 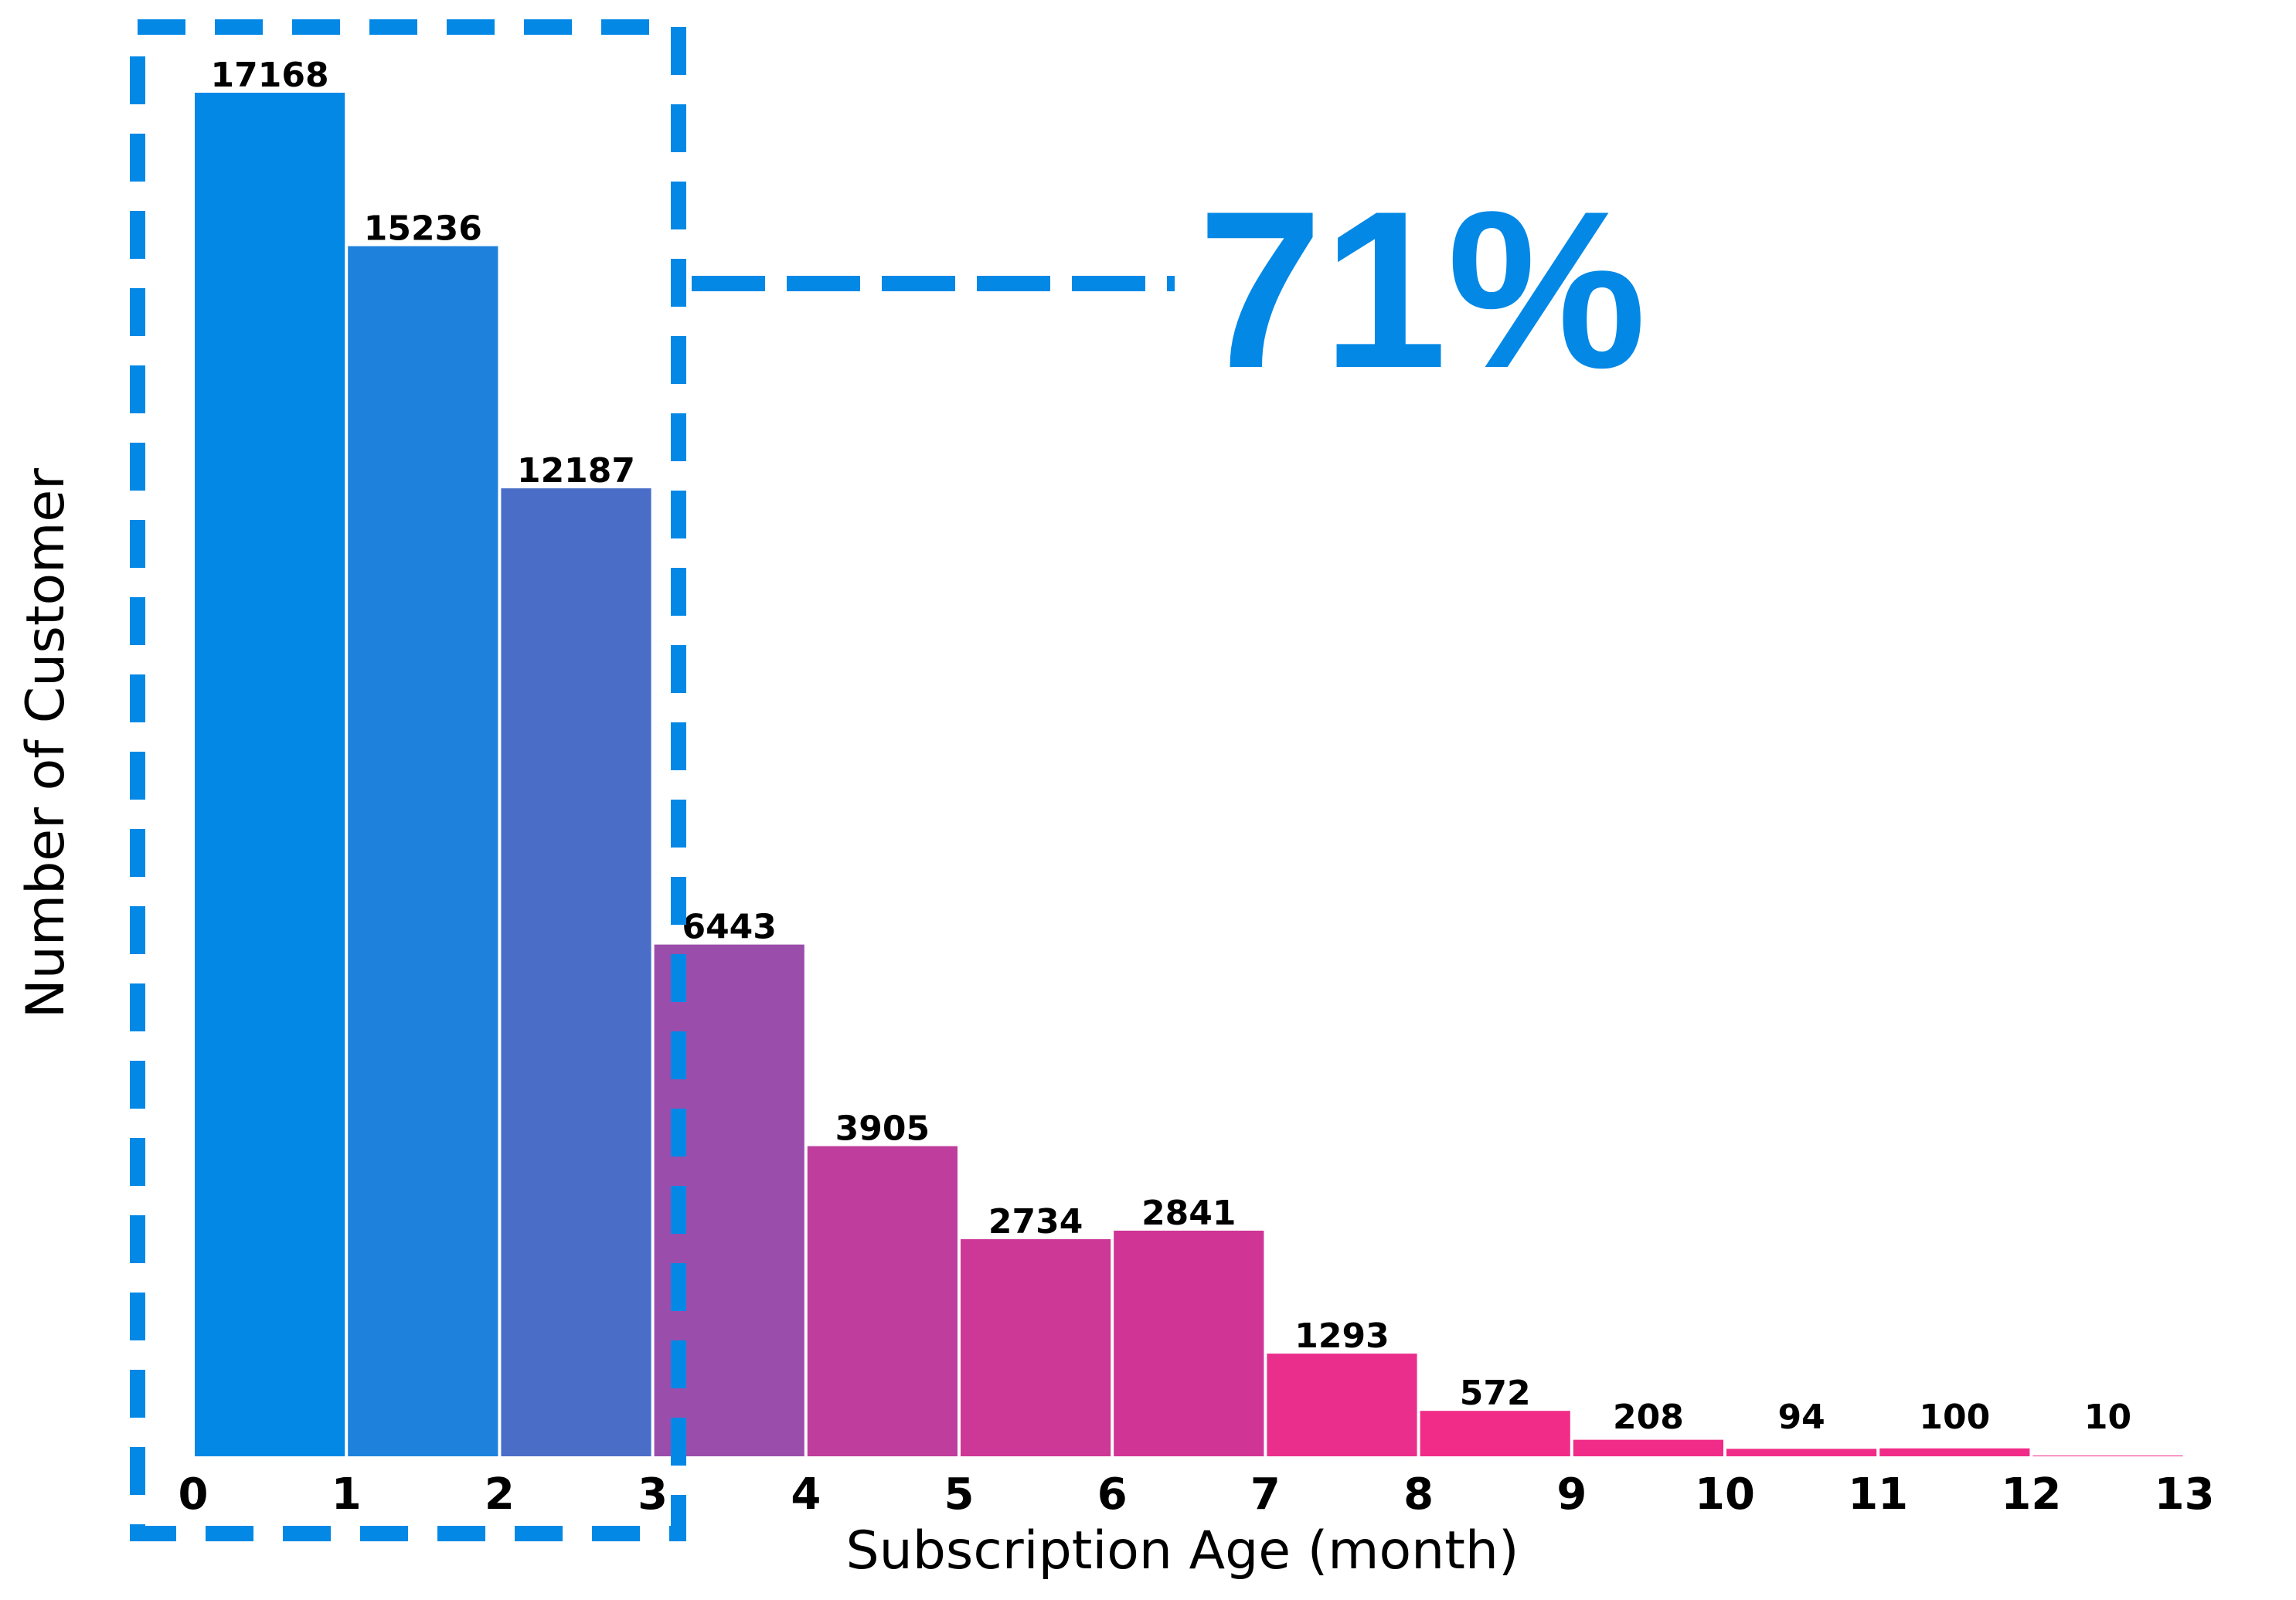 What do you see at coordinates (1035, 1222) in the screenshot?
I see `bar-value-label: 2734` at bounding box center [1035, 1222].